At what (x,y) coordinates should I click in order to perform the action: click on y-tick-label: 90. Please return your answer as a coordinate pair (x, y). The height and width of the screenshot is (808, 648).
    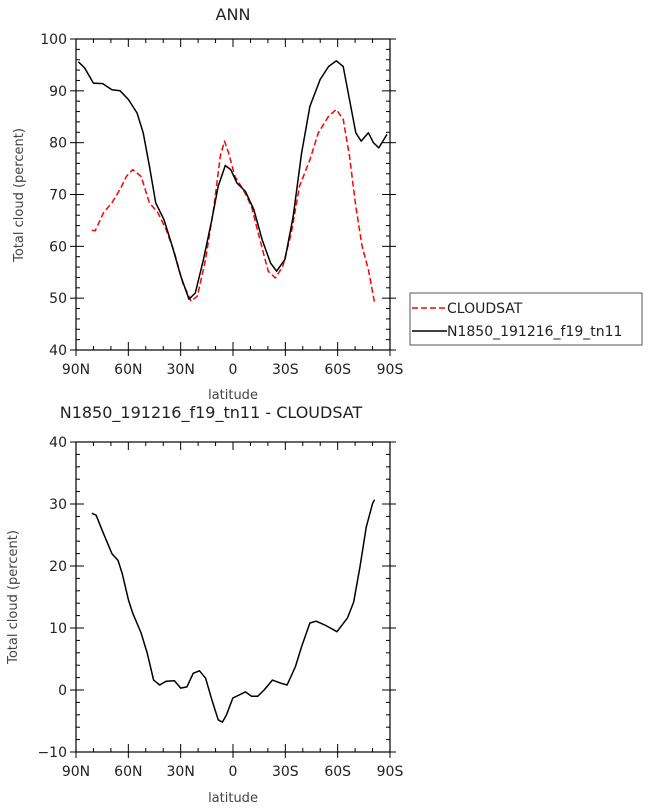
    Looking at the image, I should click on (58, 92).